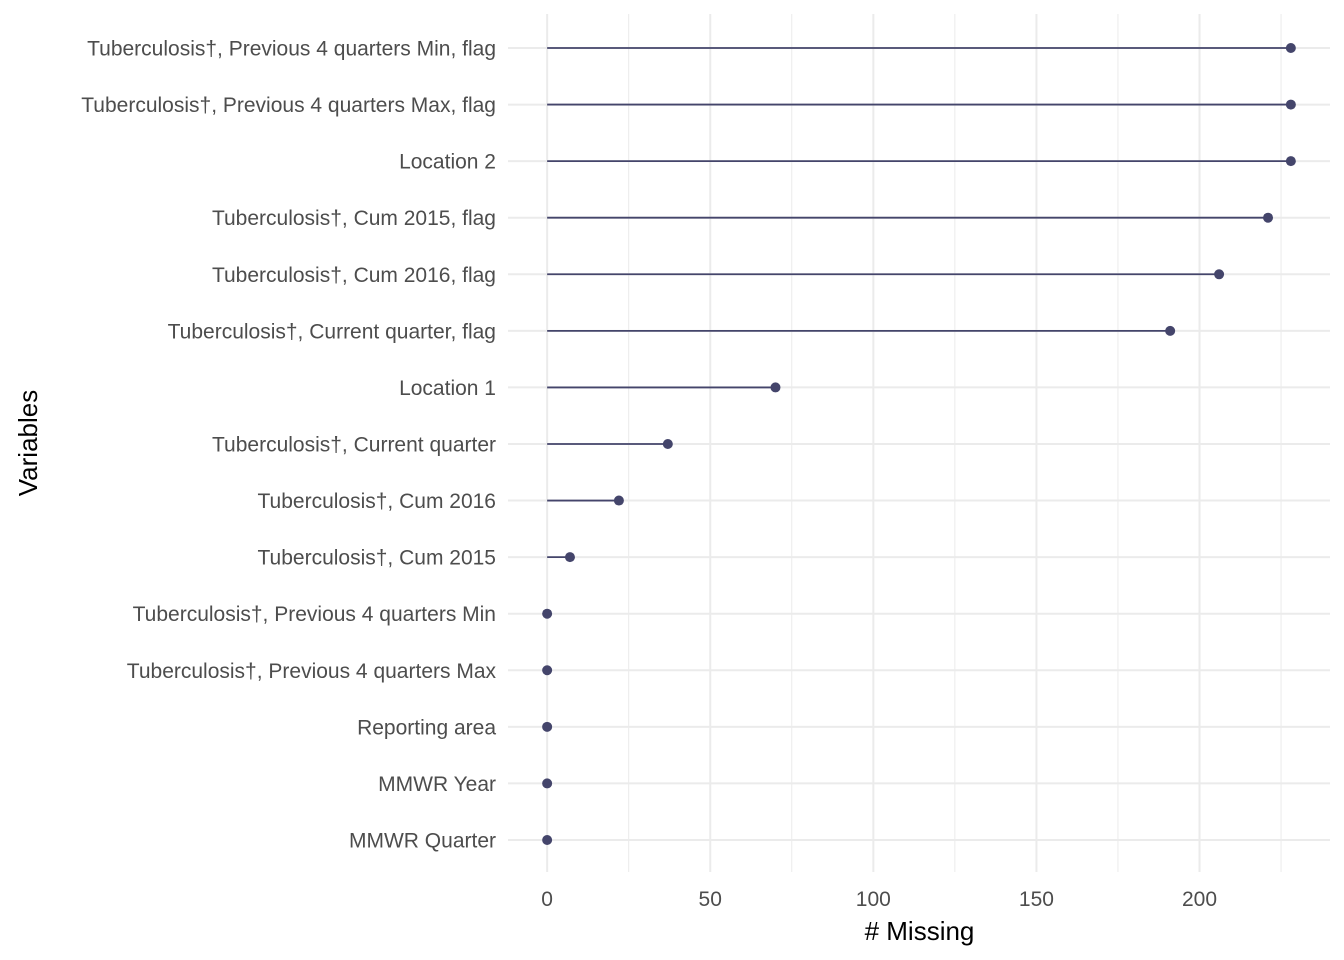 The width and height of the screenshot is (1344, 960). I want to click on y-tick-label: Location 1, so click(447, 388).